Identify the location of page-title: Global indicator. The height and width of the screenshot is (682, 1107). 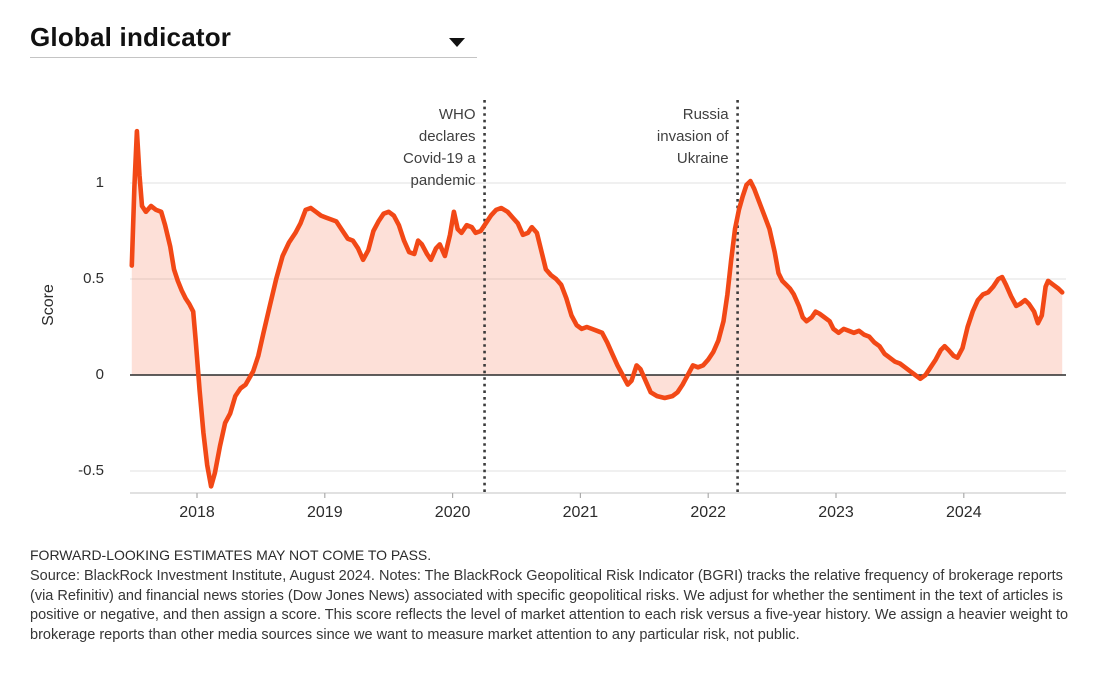
(131, 37).